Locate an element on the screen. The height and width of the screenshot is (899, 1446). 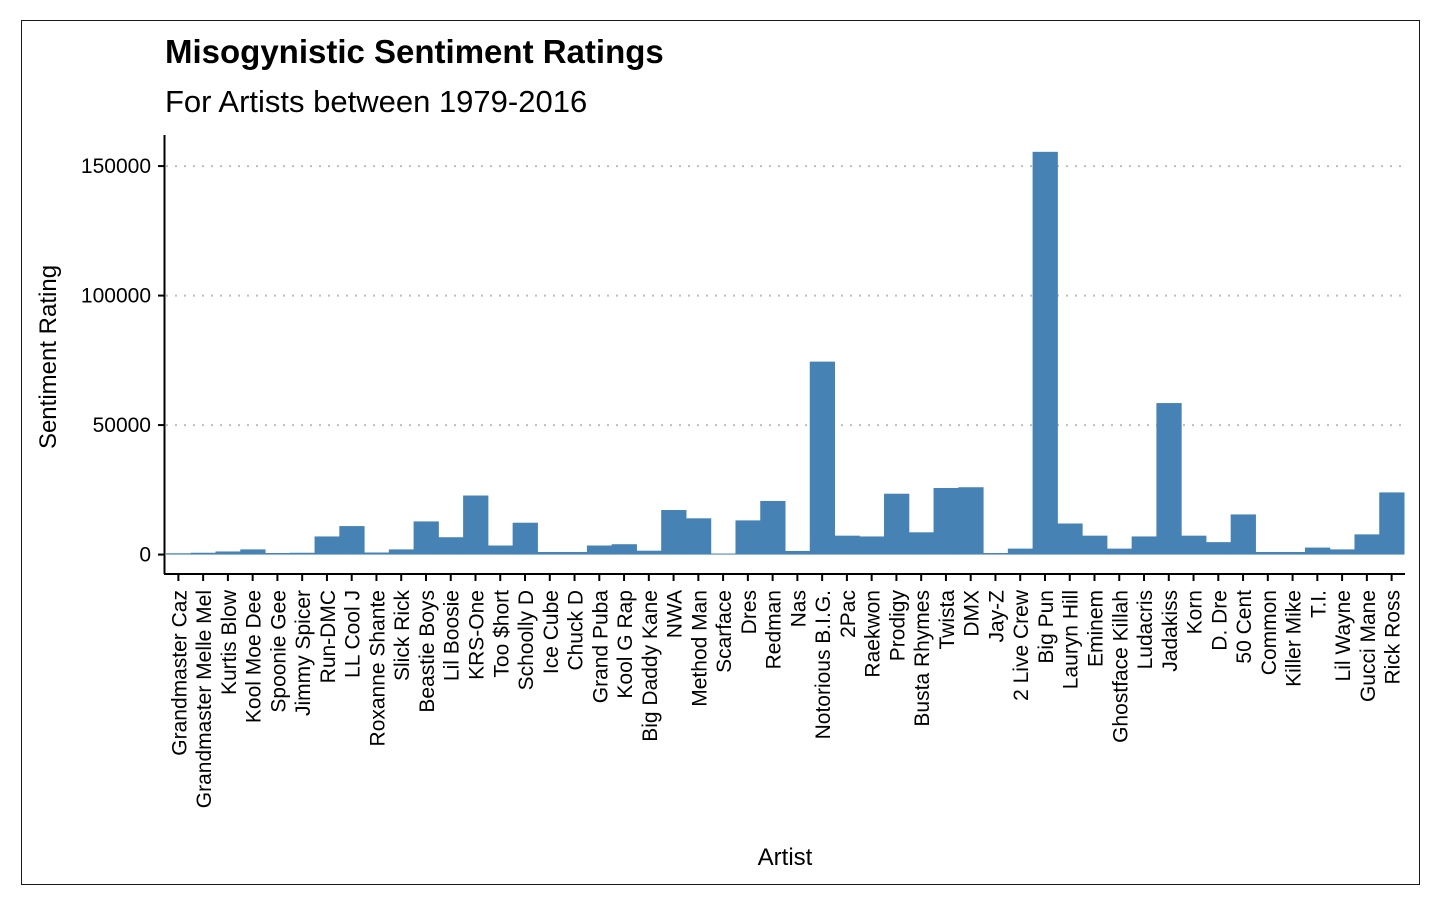
x-tick-label: Ice Cube is located at coordinates (551, 632).